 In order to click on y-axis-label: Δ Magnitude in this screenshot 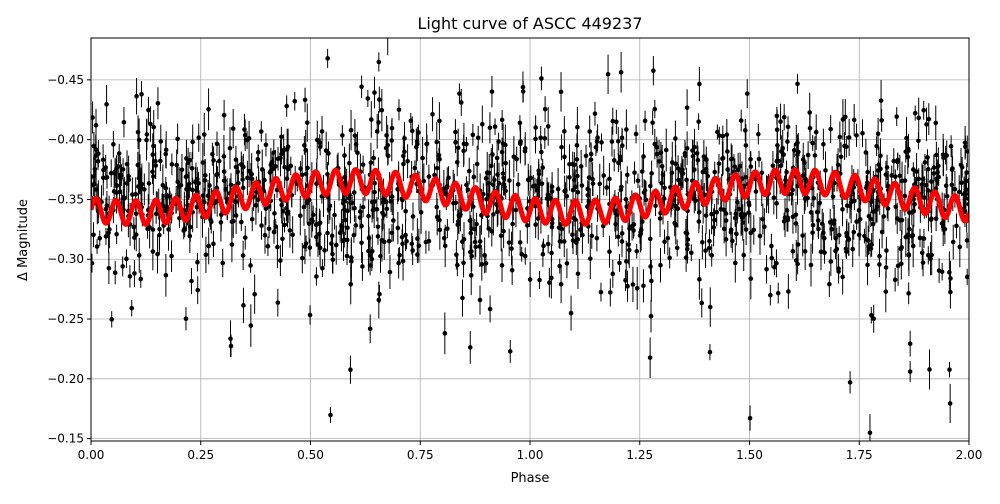, I will do `click(23, 240)`.